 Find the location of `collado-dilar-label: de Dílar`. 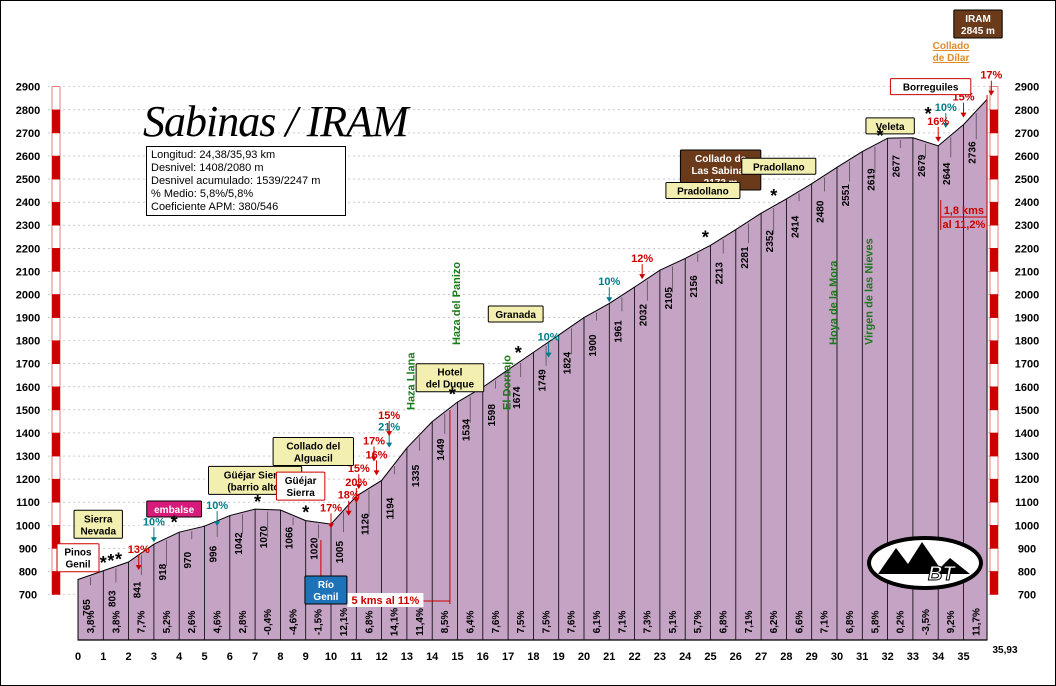

collado-dilar-label: de Dílar is located at coordinates (951, 58).